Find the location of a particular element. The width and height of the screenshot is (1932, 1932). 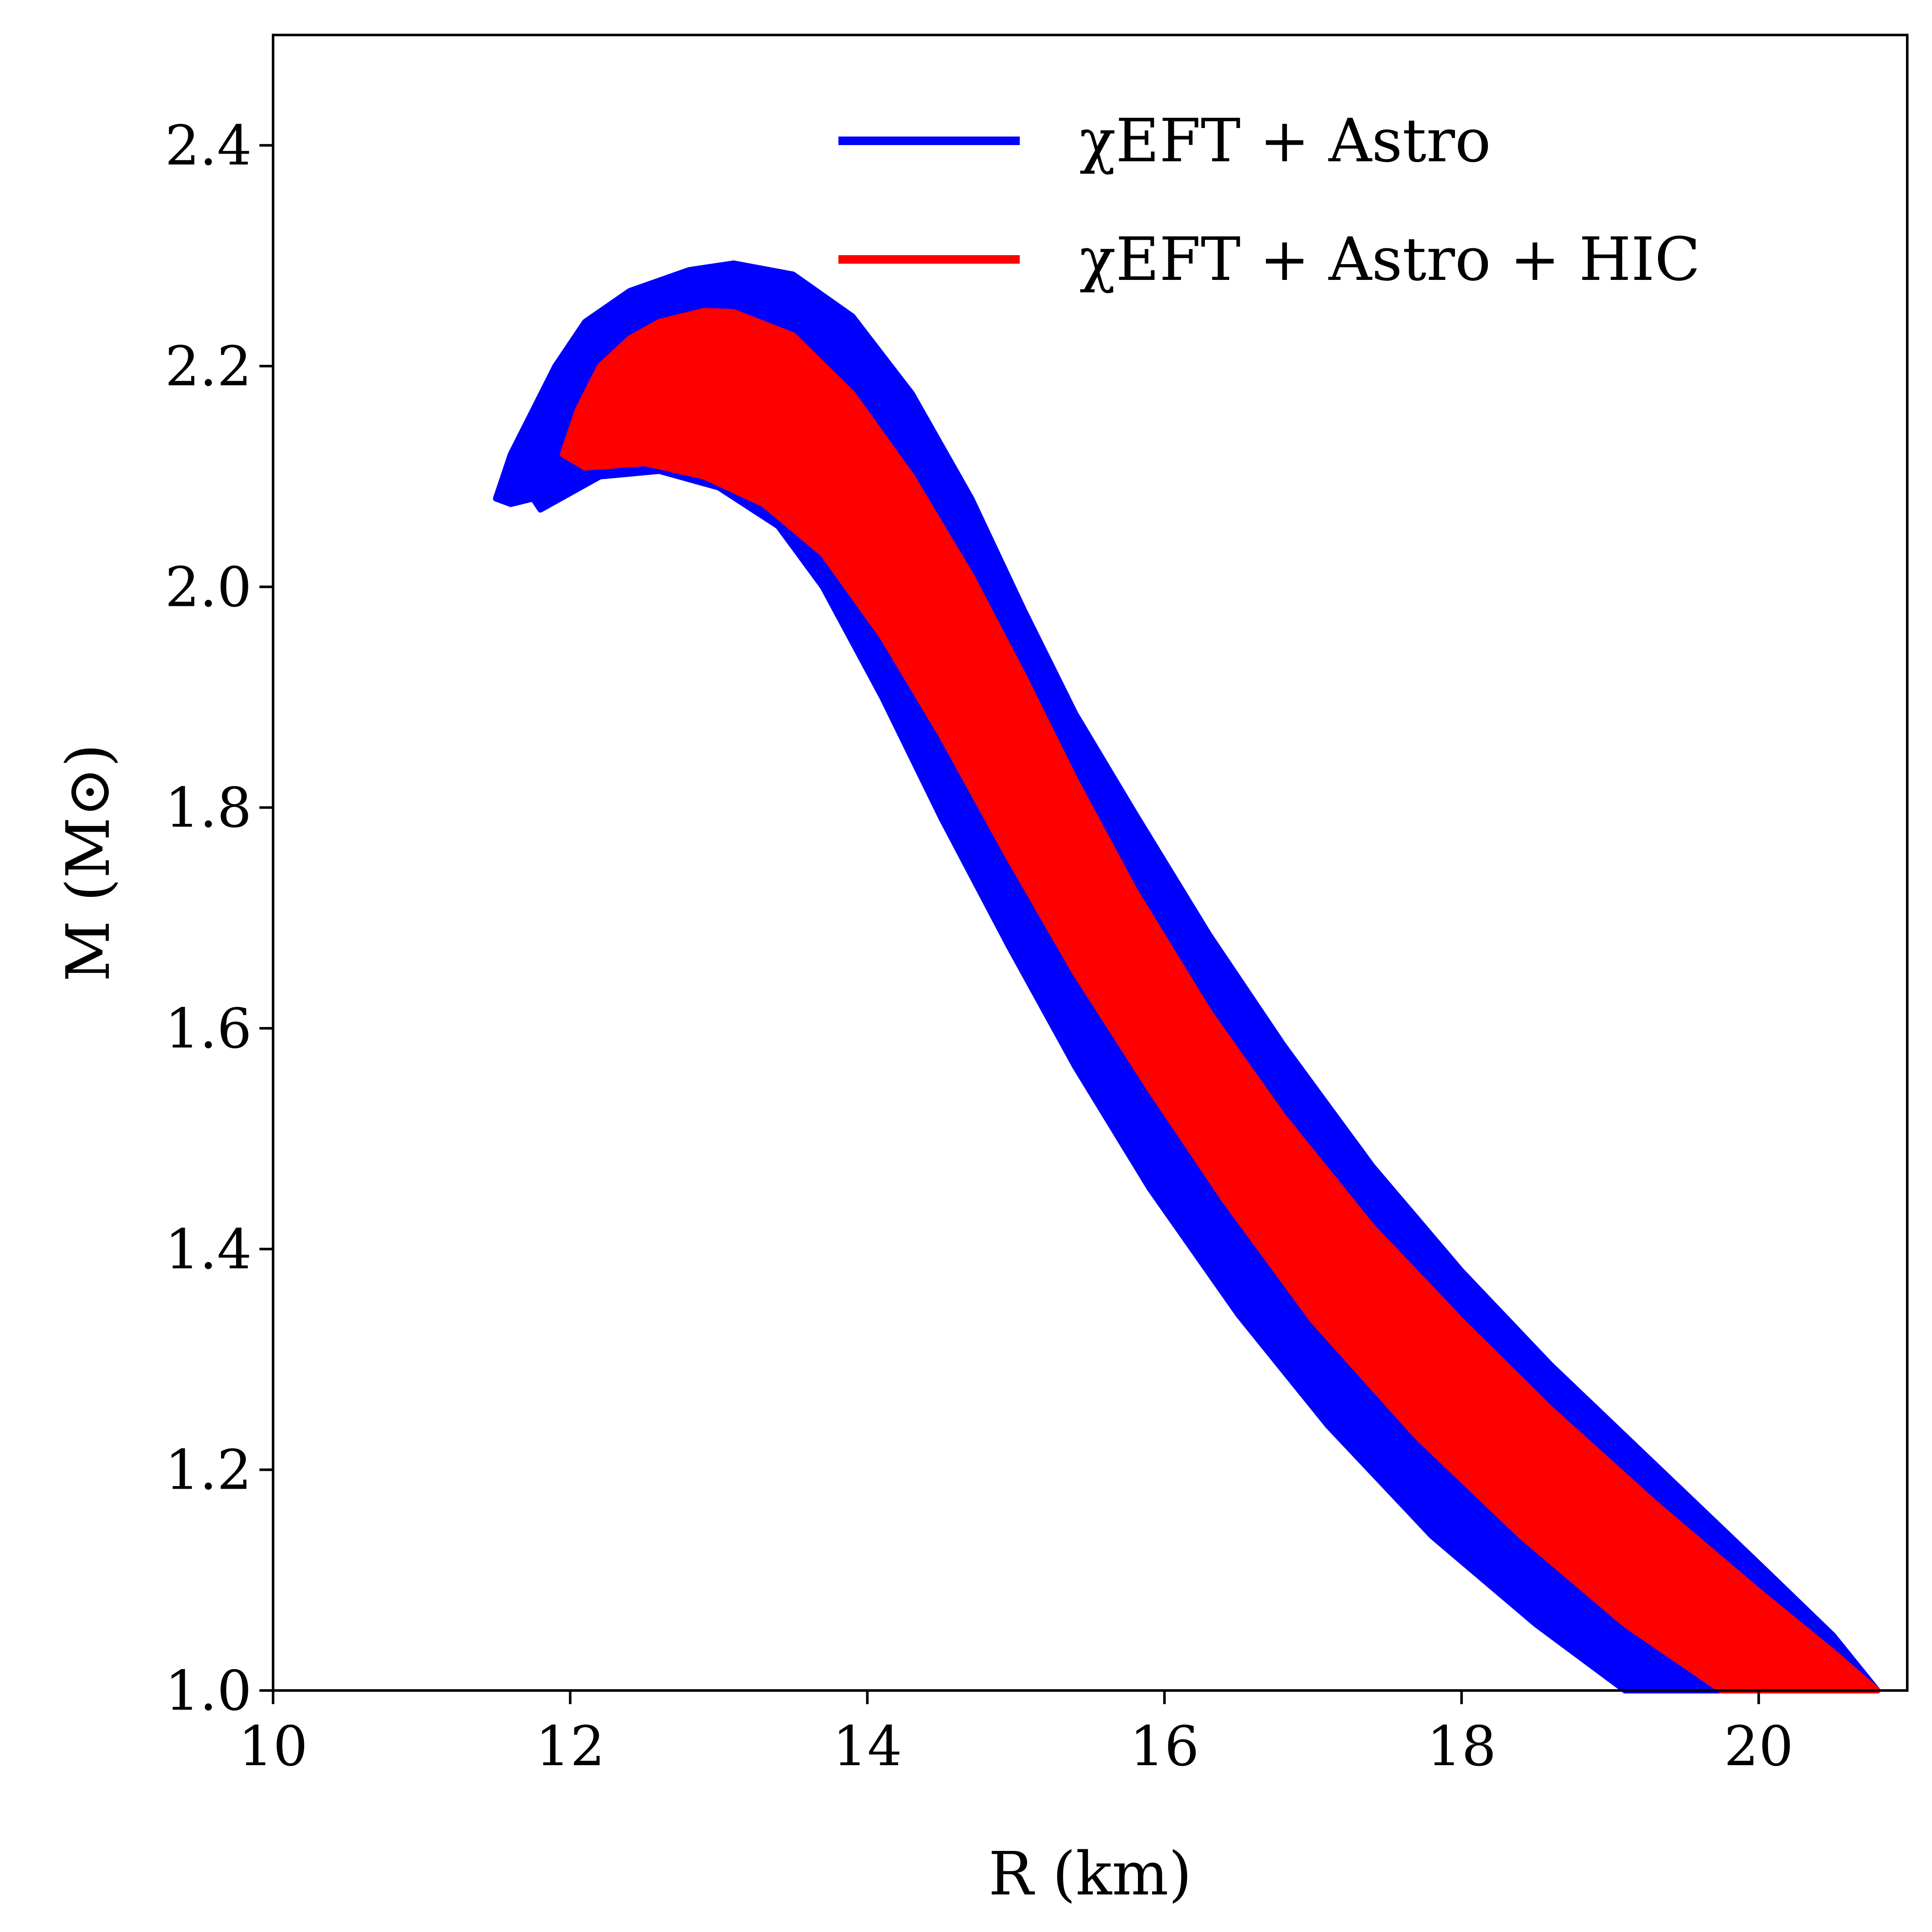

x-tick-label: 12 is located at coordinates (570, 1746).